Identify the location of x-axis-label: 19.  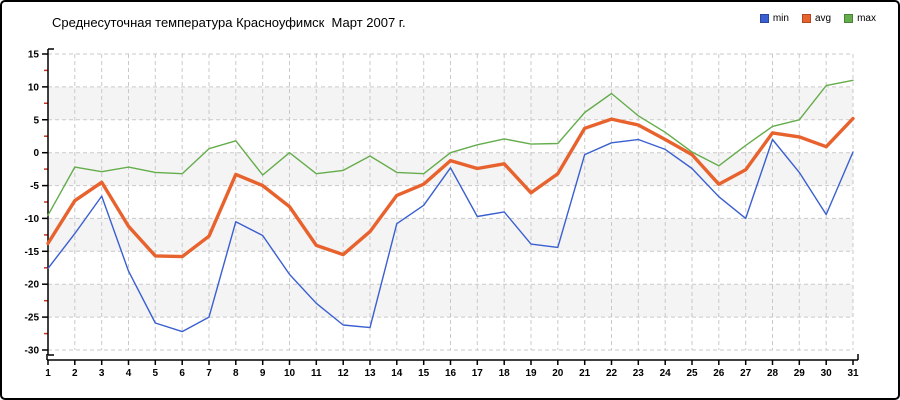
(531, 373).